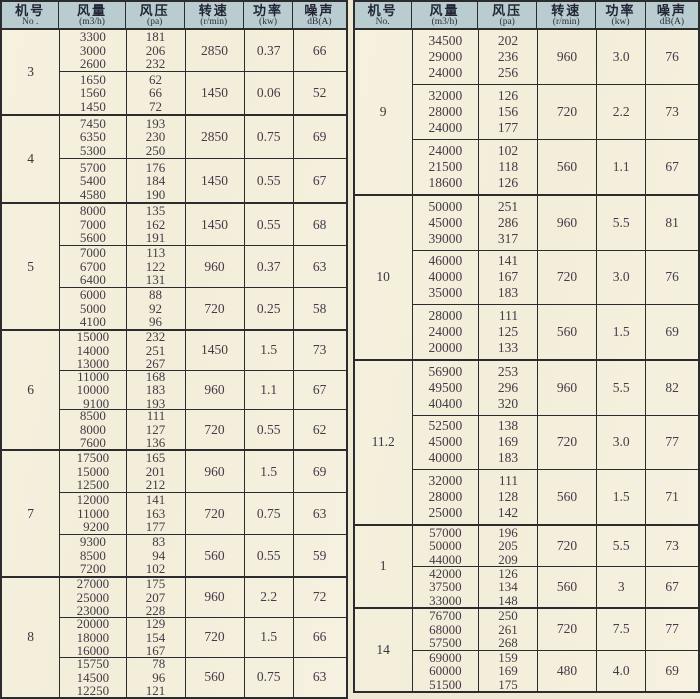 This screenshot has width=700, height=699. What do you see at coordinates (672, 670) in the screenshot?
I see `noise-value: 69` at bounding box center [672, 670].